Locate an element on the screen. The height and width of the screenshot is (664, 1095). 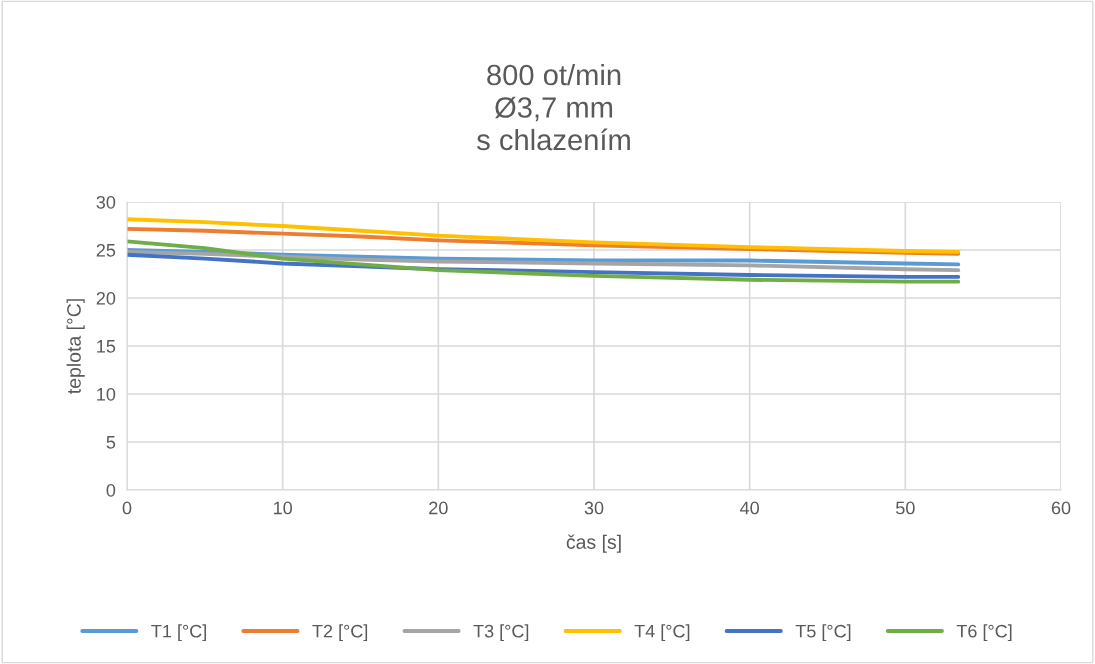
x-tick-label: 40 is located at coordinates (749, 508).